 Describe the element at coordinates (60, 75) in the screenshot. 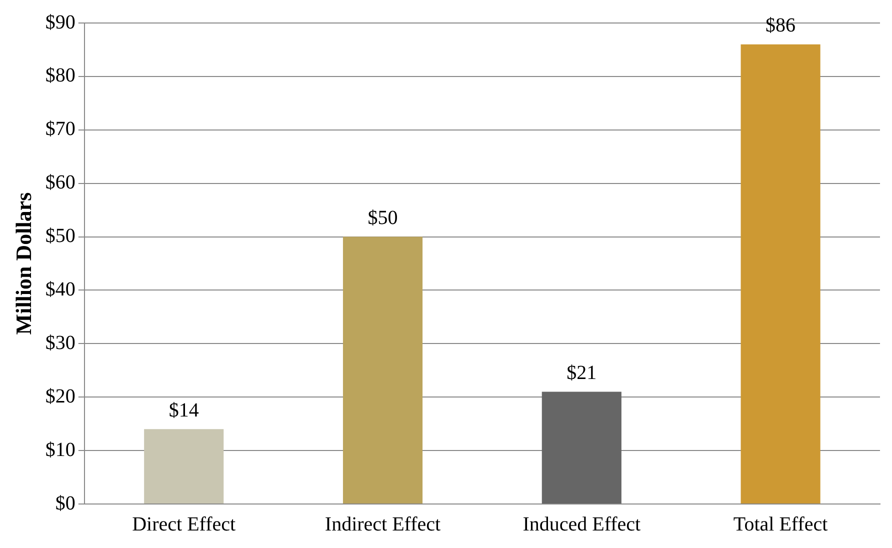

I see `y-tick-label: $80` at that location.